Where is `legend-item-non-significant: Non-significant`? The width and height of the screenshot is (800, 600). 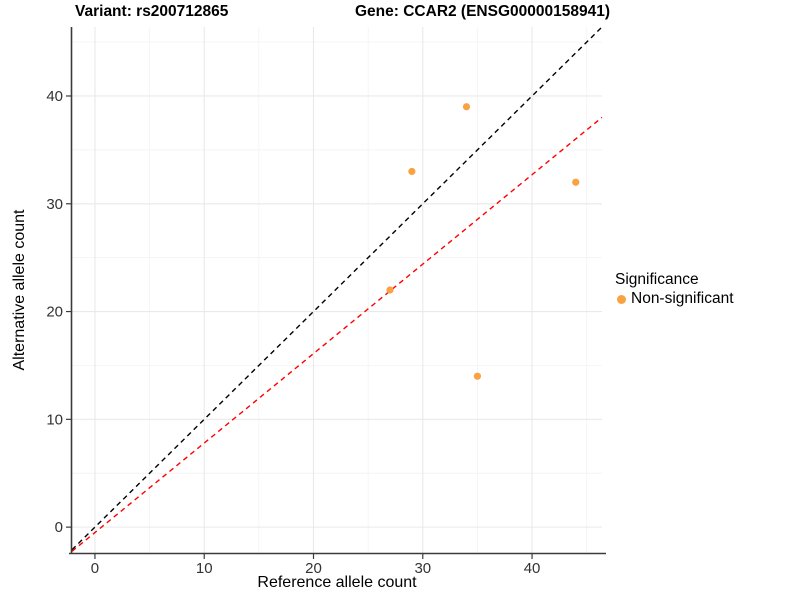 legend-item-non-significant: Non-significant is located at coordinates (674, 299).